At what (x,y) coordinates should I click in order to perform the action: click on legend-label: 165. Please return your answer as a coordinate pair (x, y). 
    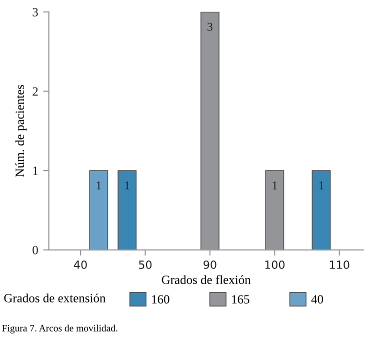
    Looking at the image, I should click on (241, 299).